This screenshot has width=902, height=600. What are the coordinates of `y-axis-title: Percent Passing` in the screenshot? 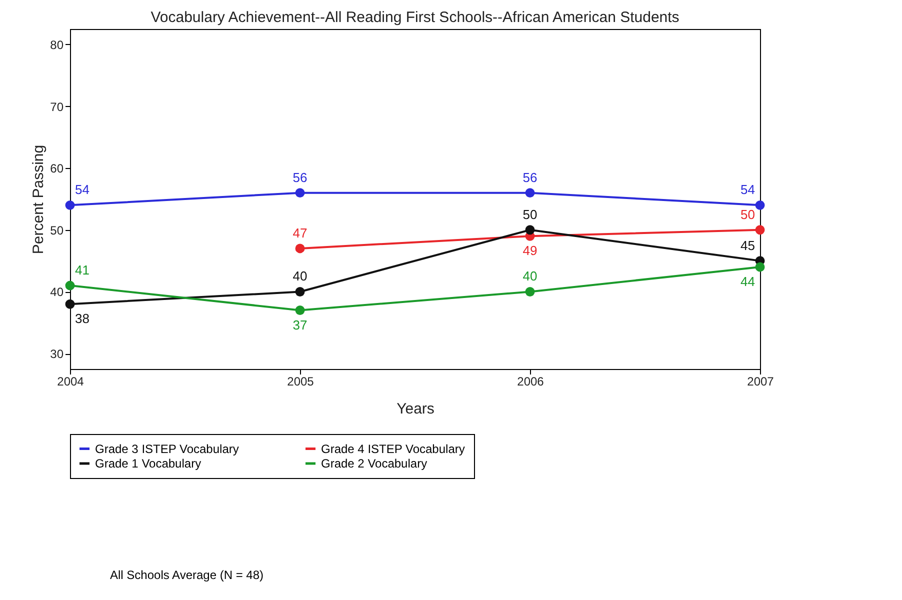 It's located at (39, 199).